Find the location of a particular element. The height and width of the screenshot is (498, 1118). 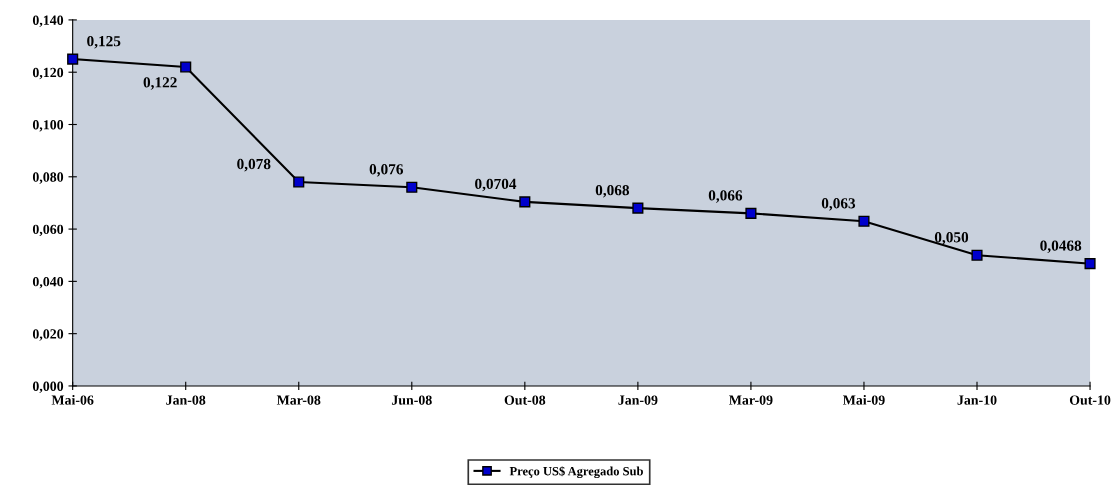

x-tick-label: Jan-10 is located at coordinates (977, 400).